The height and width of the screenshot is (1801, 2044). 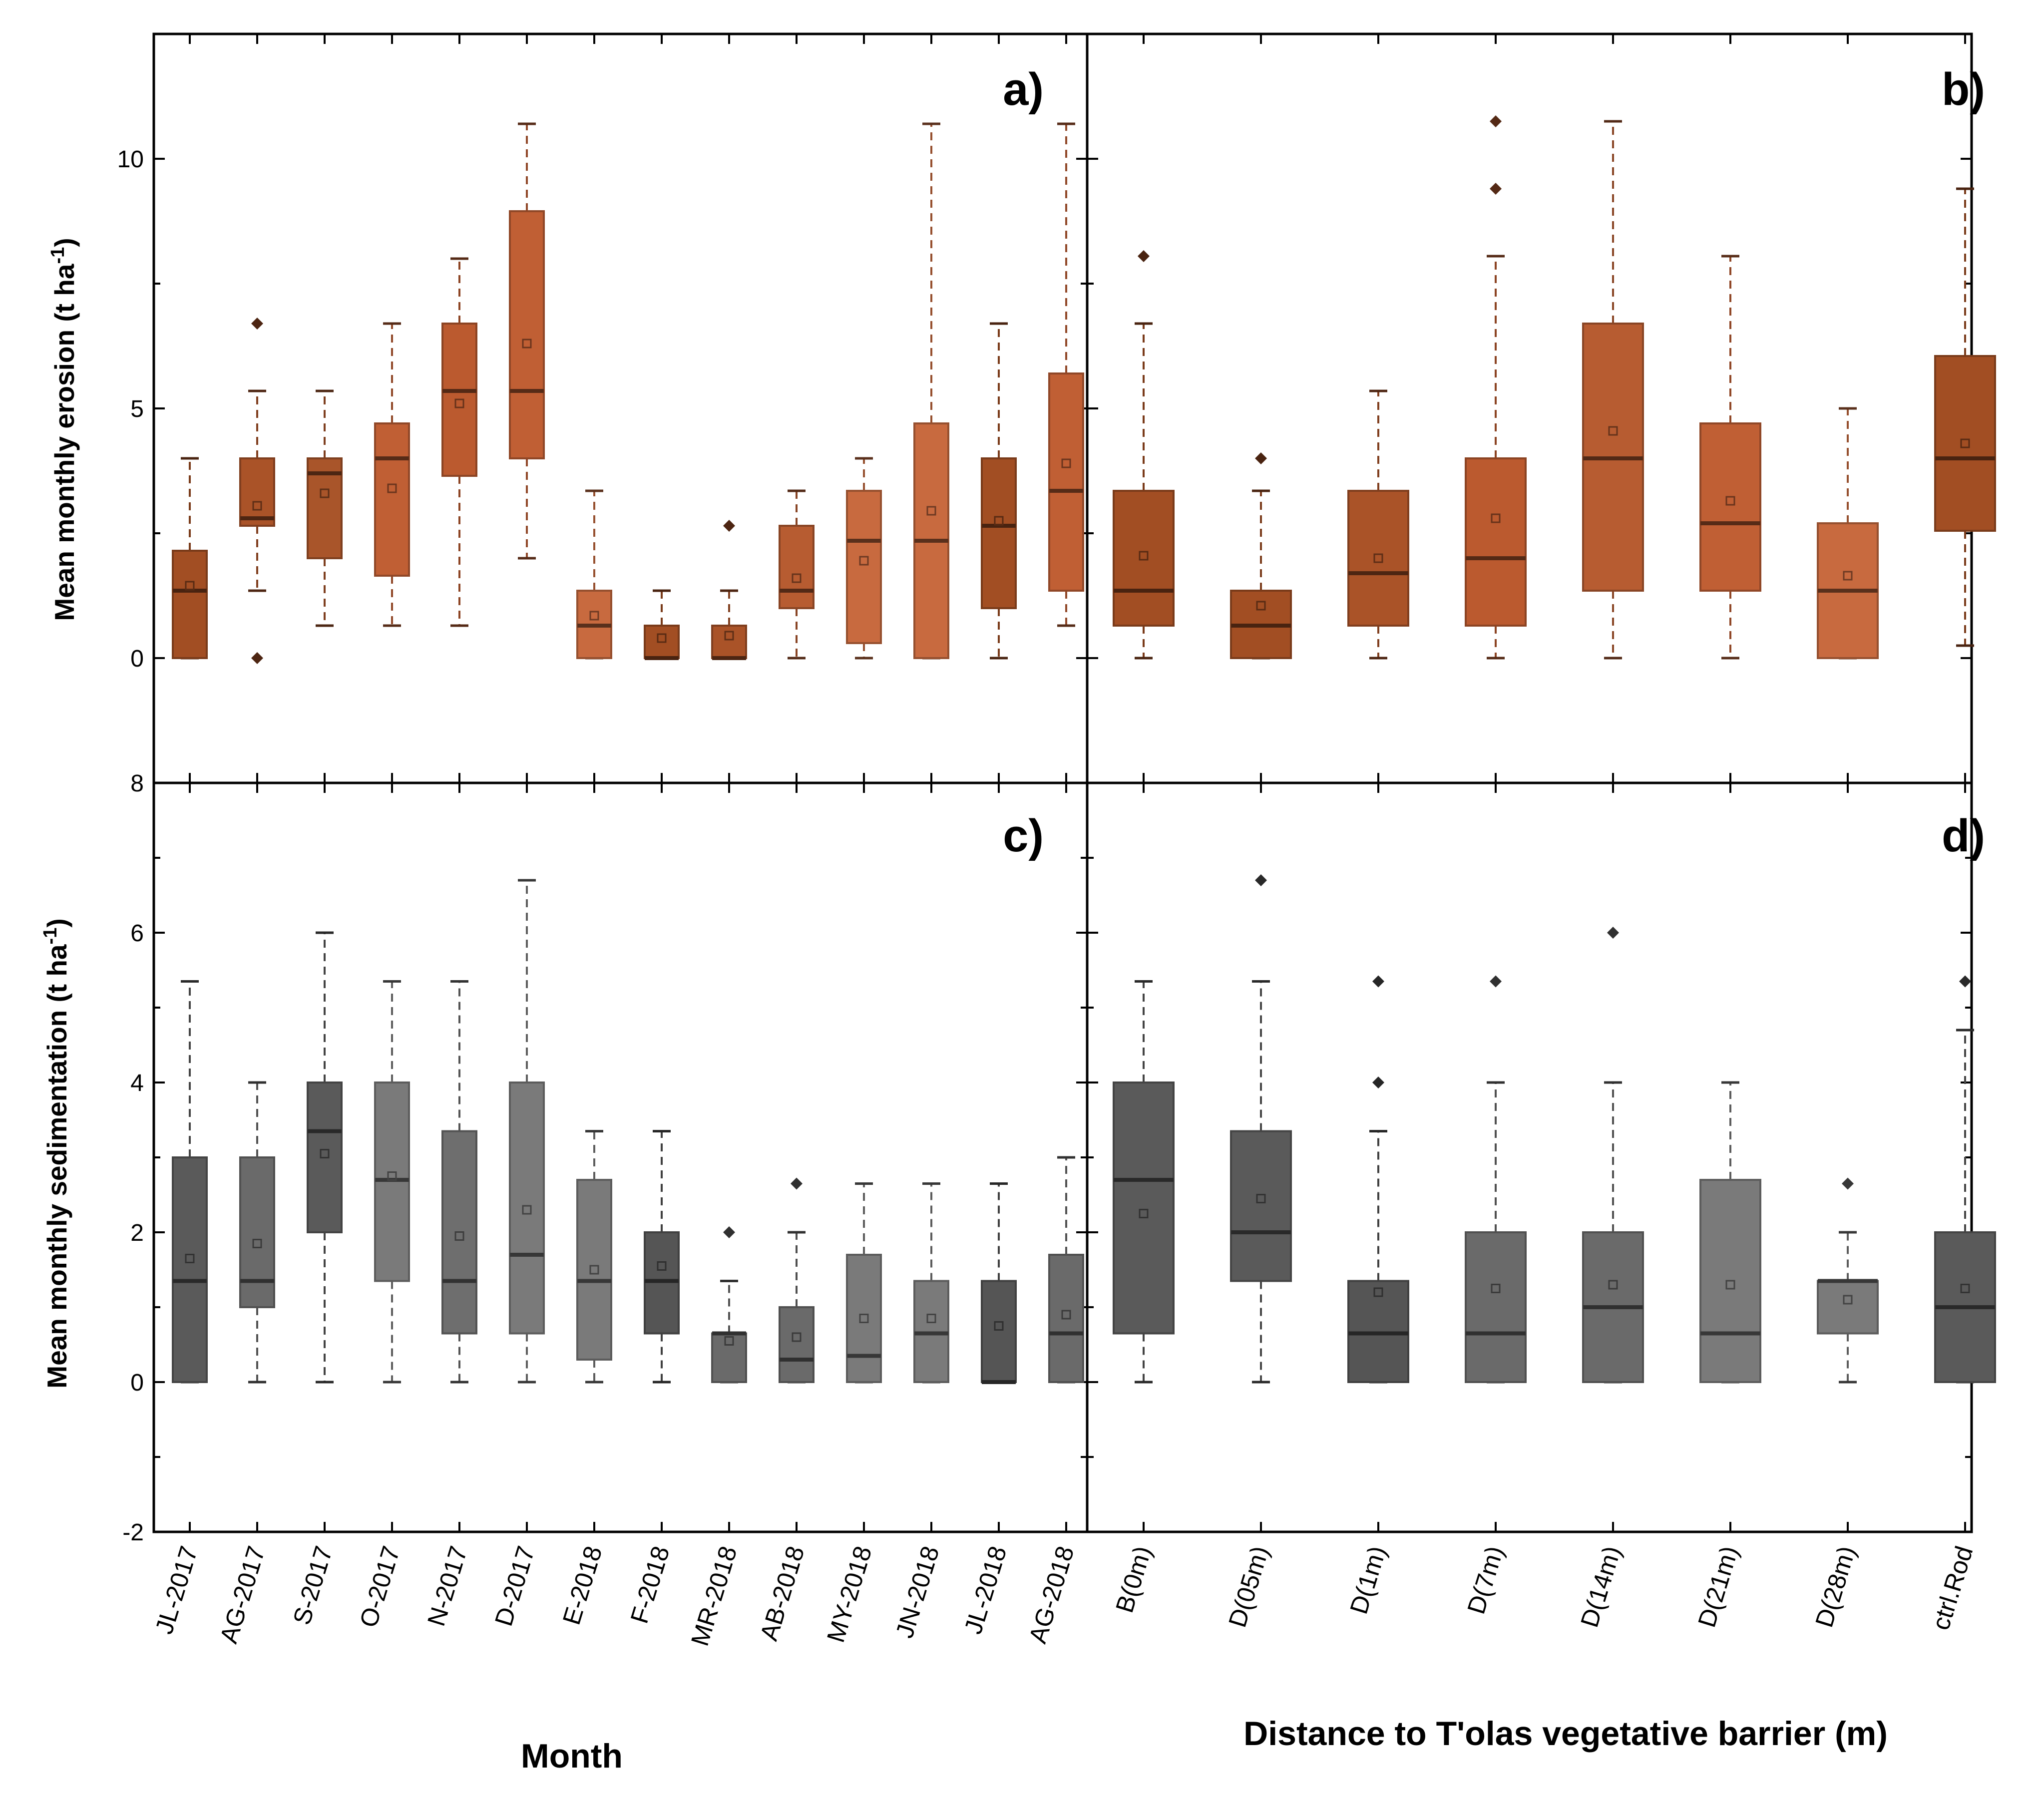 What do you see at coordinates (63, 429) in the screenshot?
I see `y-axis-title-erosion: Mean monthly erosion (t ha-1)` at bounding box center [63, 429].